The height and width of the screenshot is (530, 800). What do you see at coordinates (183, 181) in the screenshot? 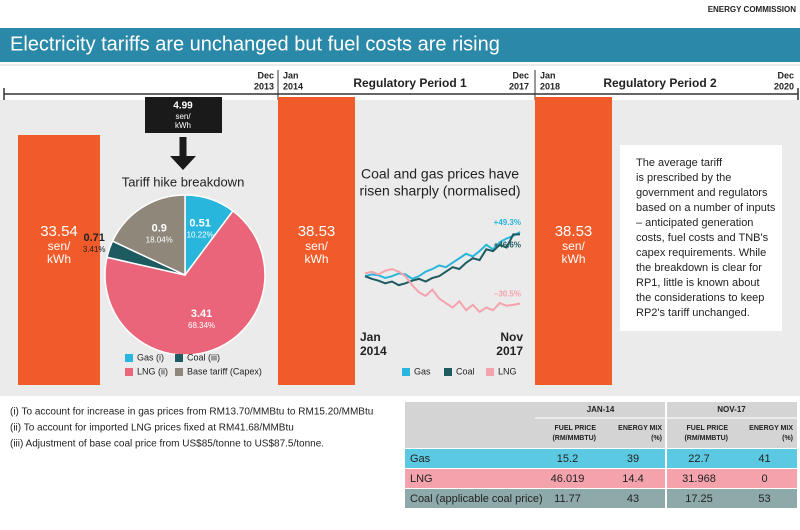
I see `pie-title: Tariff hike breakdown` at bounding box center [183, 181].